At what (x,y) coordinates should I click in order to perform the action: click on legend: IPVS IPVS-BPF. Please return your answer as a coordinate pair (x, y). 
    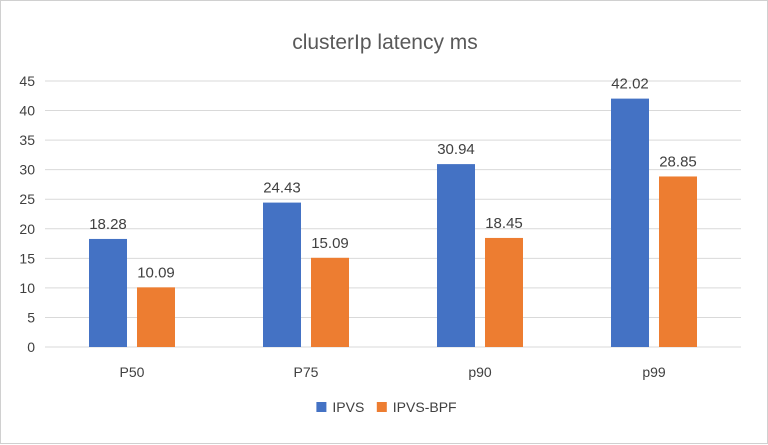
    Looking at the image, I should click on (386, 407).